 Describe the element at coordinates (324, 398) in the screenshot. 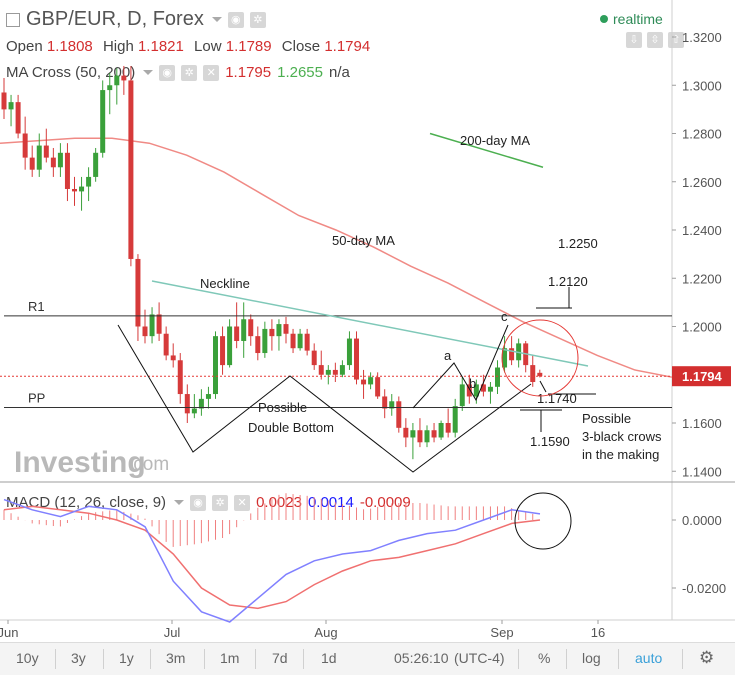

I see `double-bottom-pattern` at that location.